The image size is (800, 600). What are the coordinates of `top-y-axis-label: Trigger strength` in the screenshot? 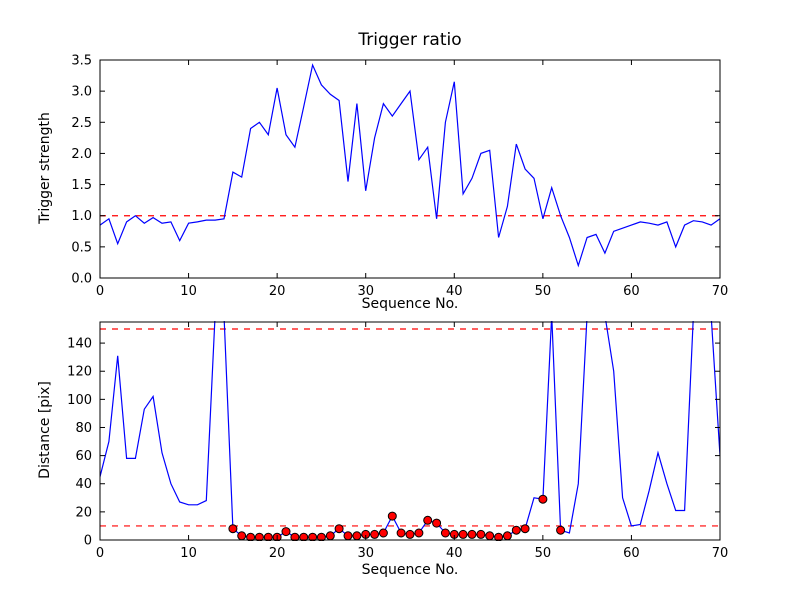 It's located at (45, 168).